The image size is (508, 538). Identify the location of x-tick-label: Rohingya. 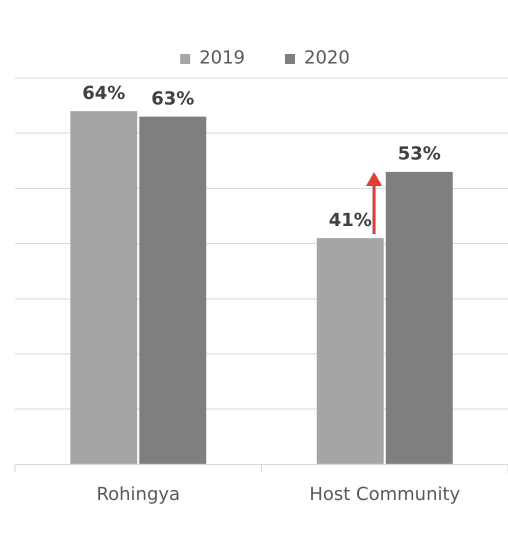
(138, 494).